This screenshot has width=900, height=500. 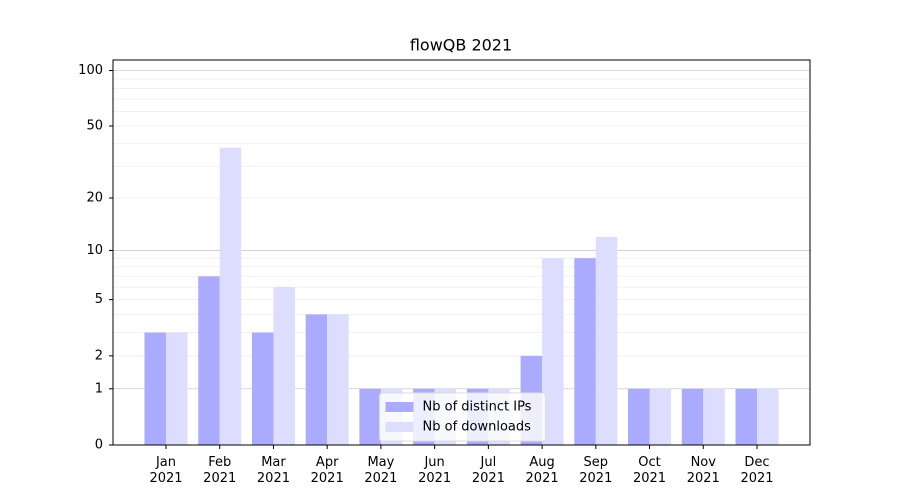 I want to click on legend-box, so click(x=462, y=417).